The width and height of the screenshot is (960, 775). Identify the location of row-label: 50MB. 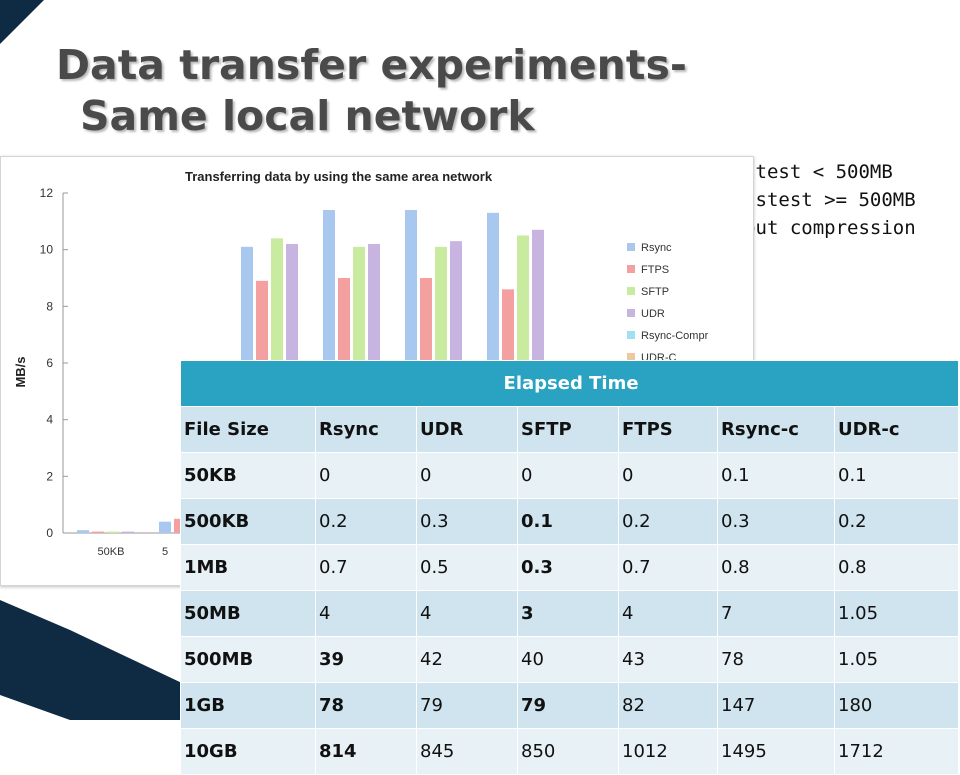
(248, 613).